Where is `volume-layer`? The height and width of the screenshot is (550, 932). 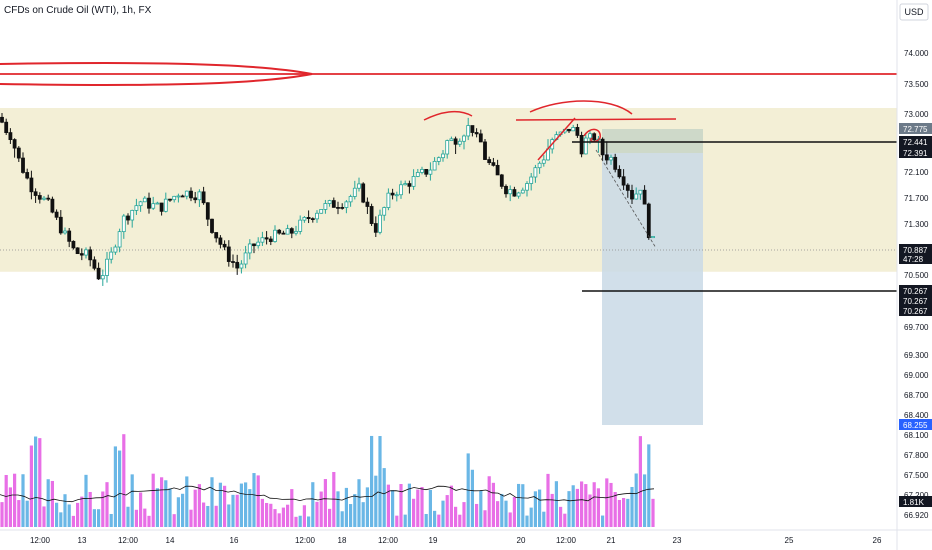
volume-layer is located at coordinates (327, 480).